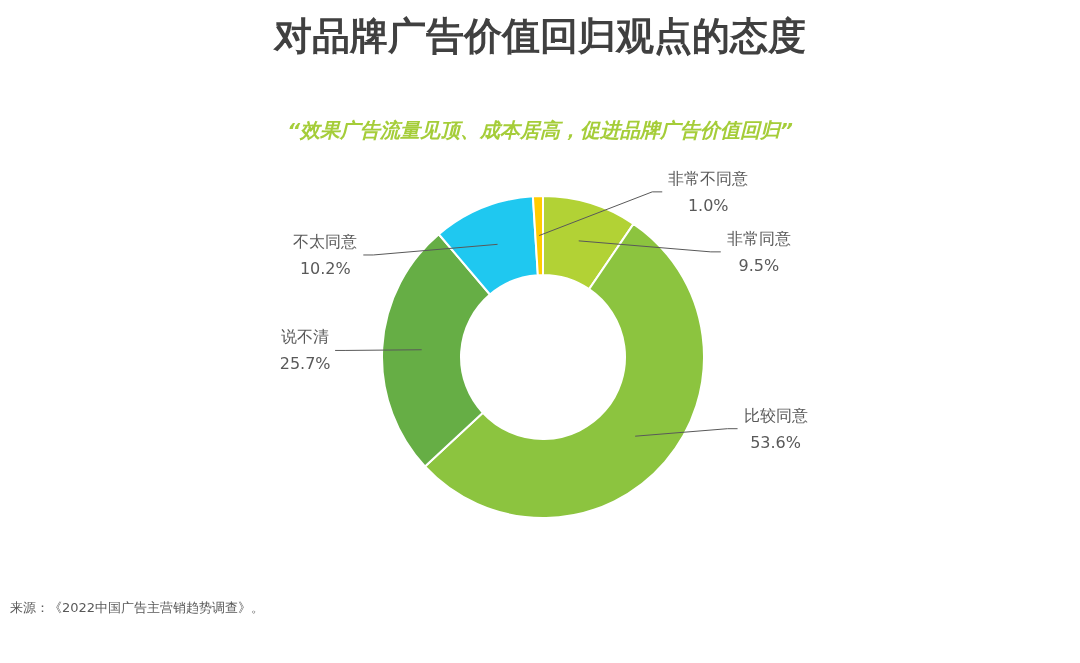 Image resolution: width=1080 pixels, height=663 pixels. I want to click on slice-label: 非常同意, so click(758, 238).